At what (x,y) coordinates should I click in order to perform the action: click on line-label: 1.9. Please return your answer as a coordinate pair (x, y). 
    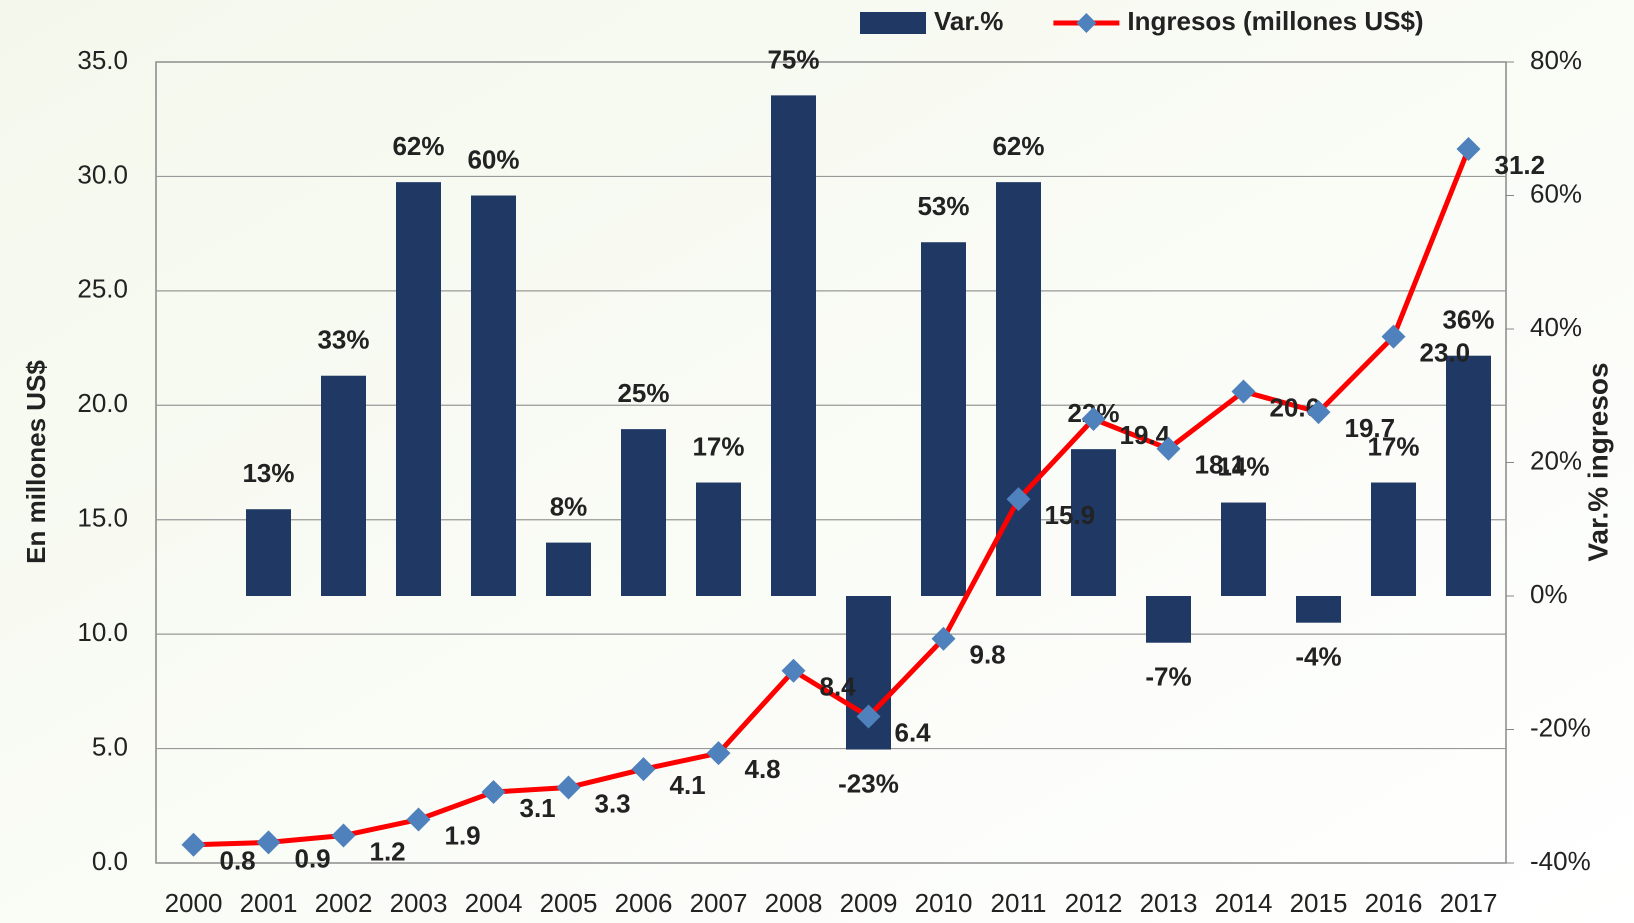
    Looking at the image, I should click on (463, 835).